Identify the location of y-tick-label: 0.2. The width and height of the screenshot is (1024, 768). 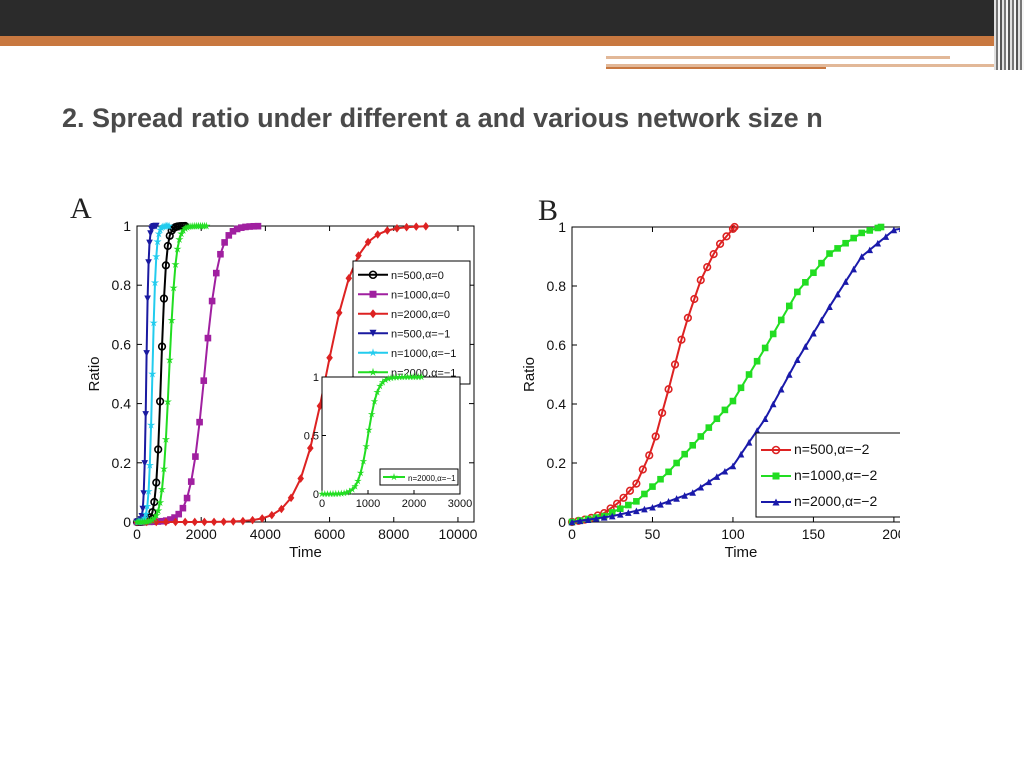
(557, 463).